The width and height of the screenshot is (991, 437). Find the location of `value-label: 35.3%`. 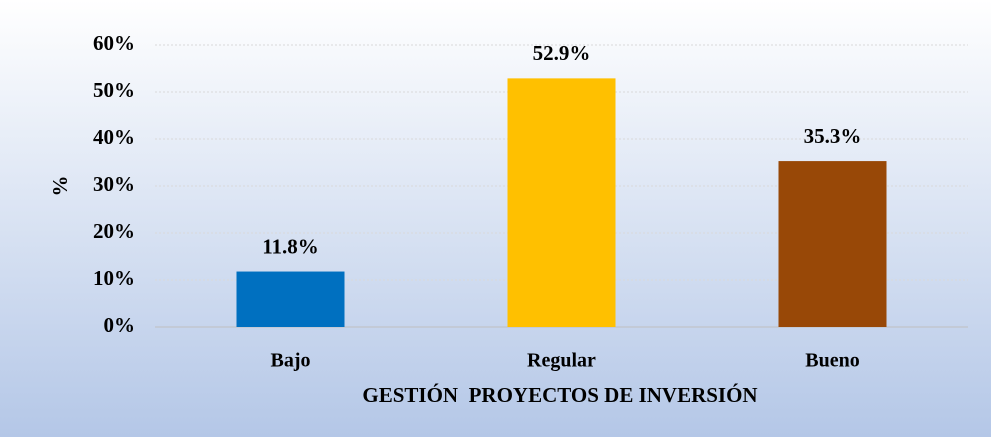

value-label: 35.3% is located at coordinates (833, 136).